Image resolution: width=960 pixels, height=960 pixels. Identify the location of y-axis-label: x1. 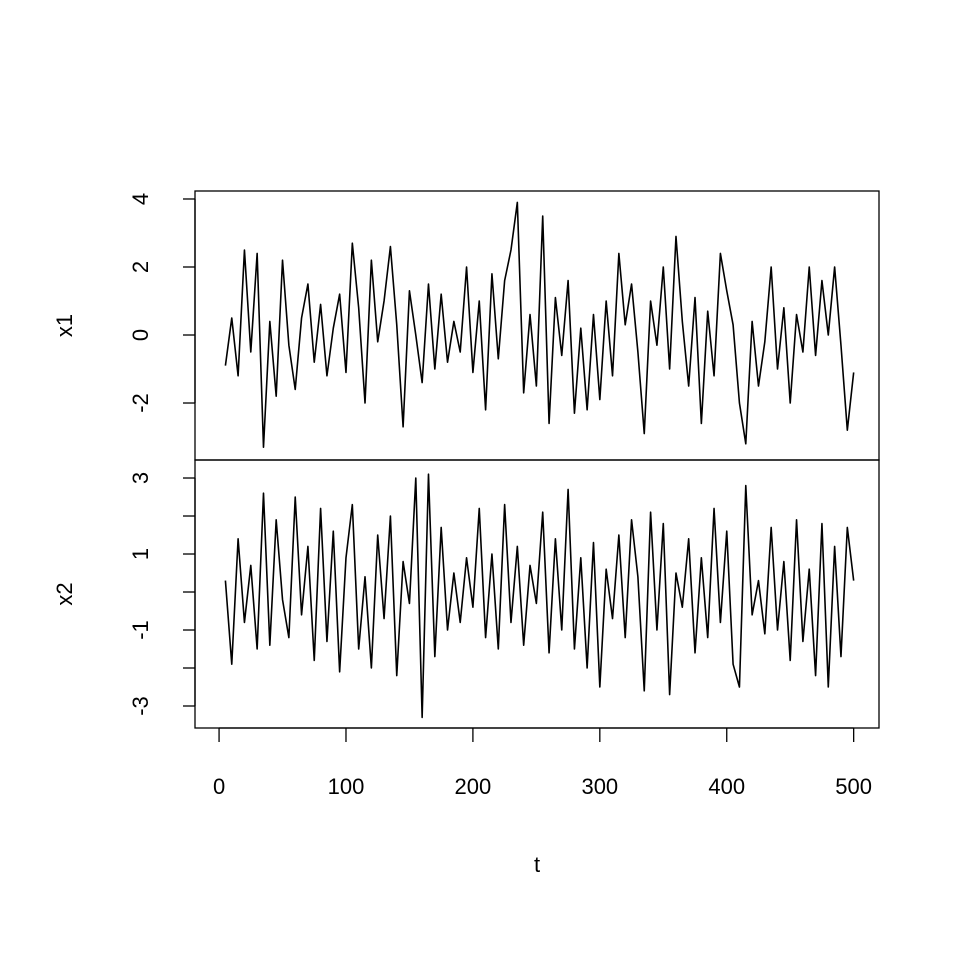
(64, 325).